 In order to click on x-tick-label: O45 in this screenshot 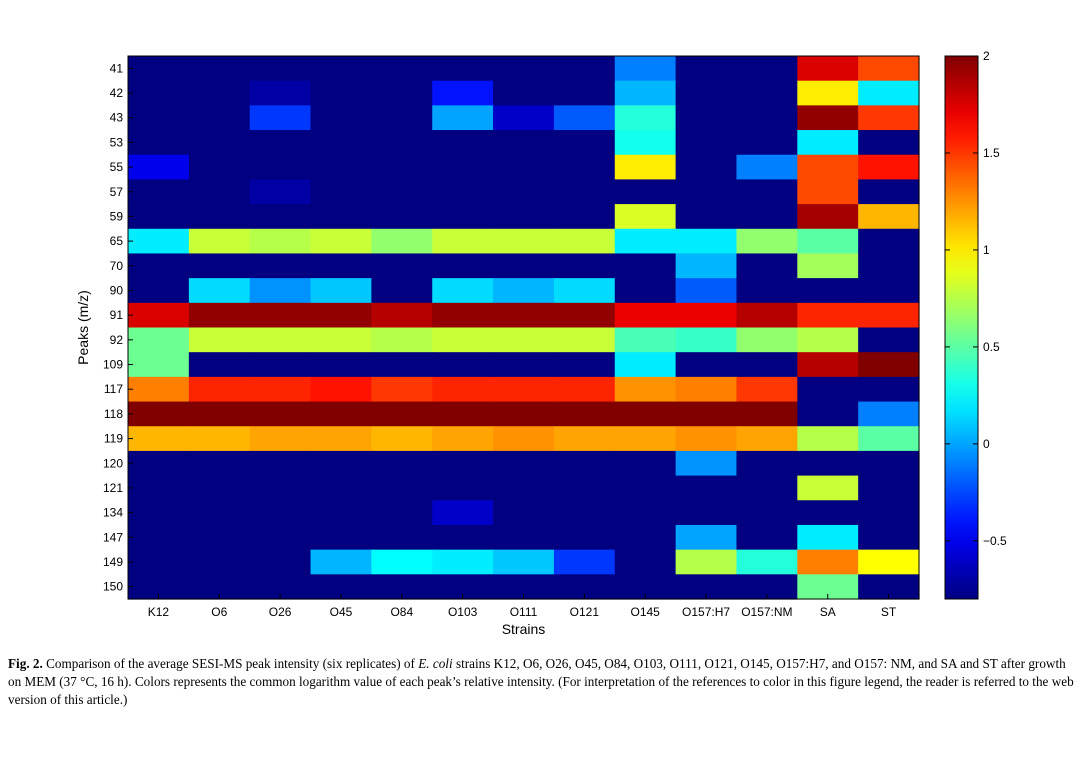, I will do `click(341, 612)`.